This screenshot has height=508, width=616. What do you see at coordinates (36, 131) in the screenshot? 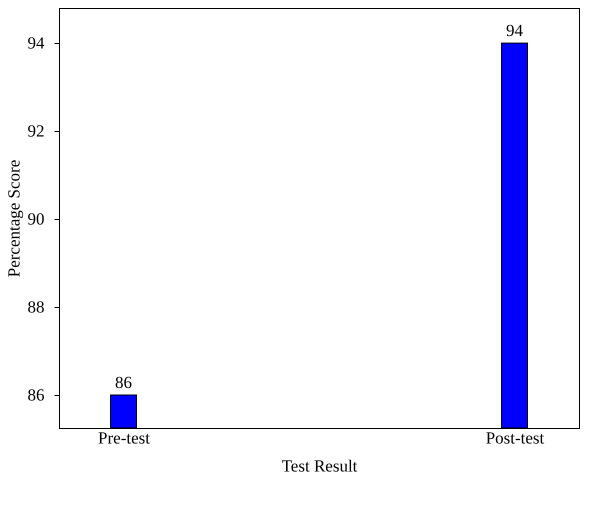
I see `y-tick-label: 92` at bounding box center [36, 131].